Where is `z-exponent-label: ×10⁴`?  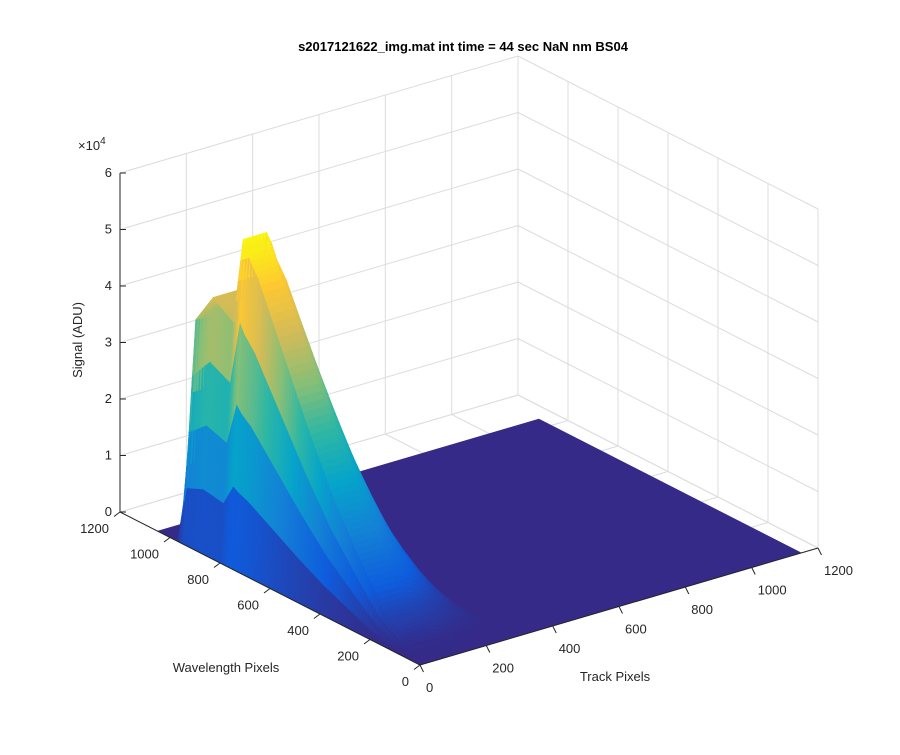 z-exponent-label: ×10⁴ is located at coordinates (92, 144).